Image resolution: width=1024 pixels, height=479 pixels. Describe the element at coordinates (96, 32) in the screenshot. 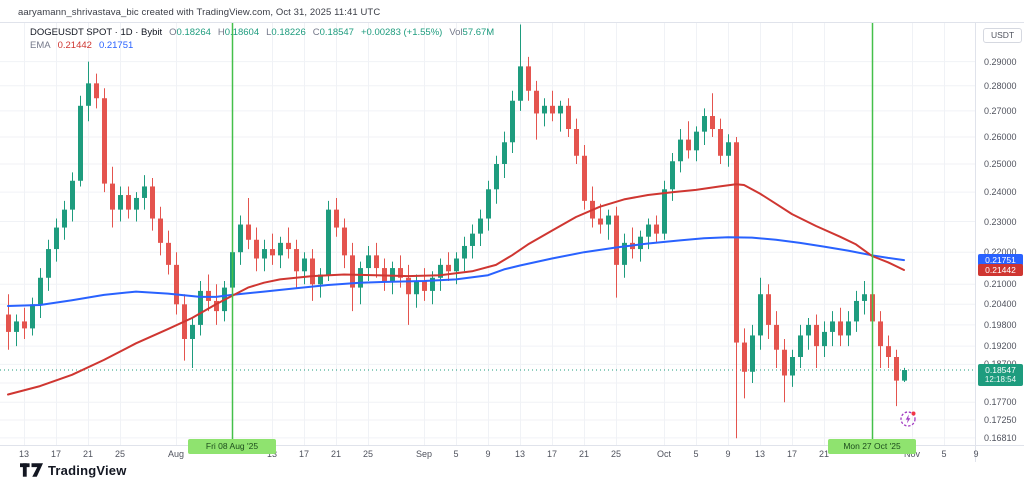

I see `symbol-title: DOGEUSDT SPOT · 1D · Bybit` at that location.